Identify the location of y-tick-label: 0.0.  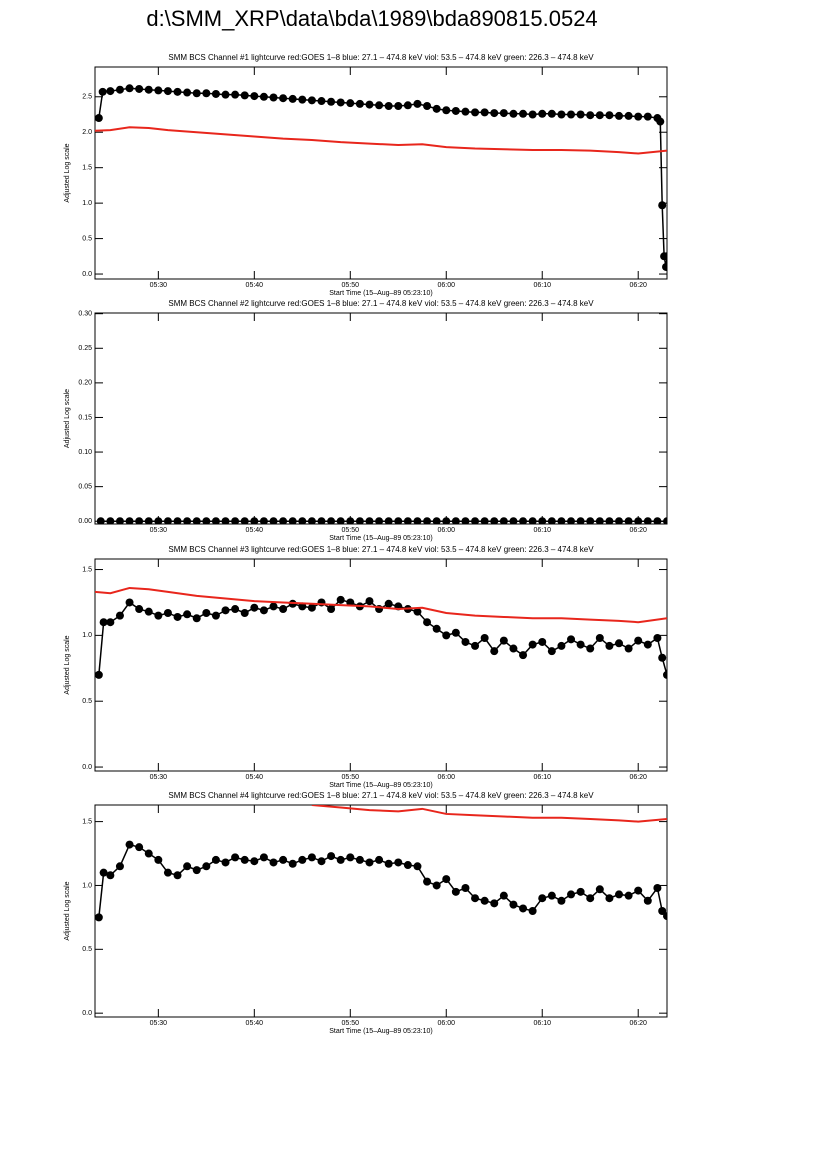
(87, 767).